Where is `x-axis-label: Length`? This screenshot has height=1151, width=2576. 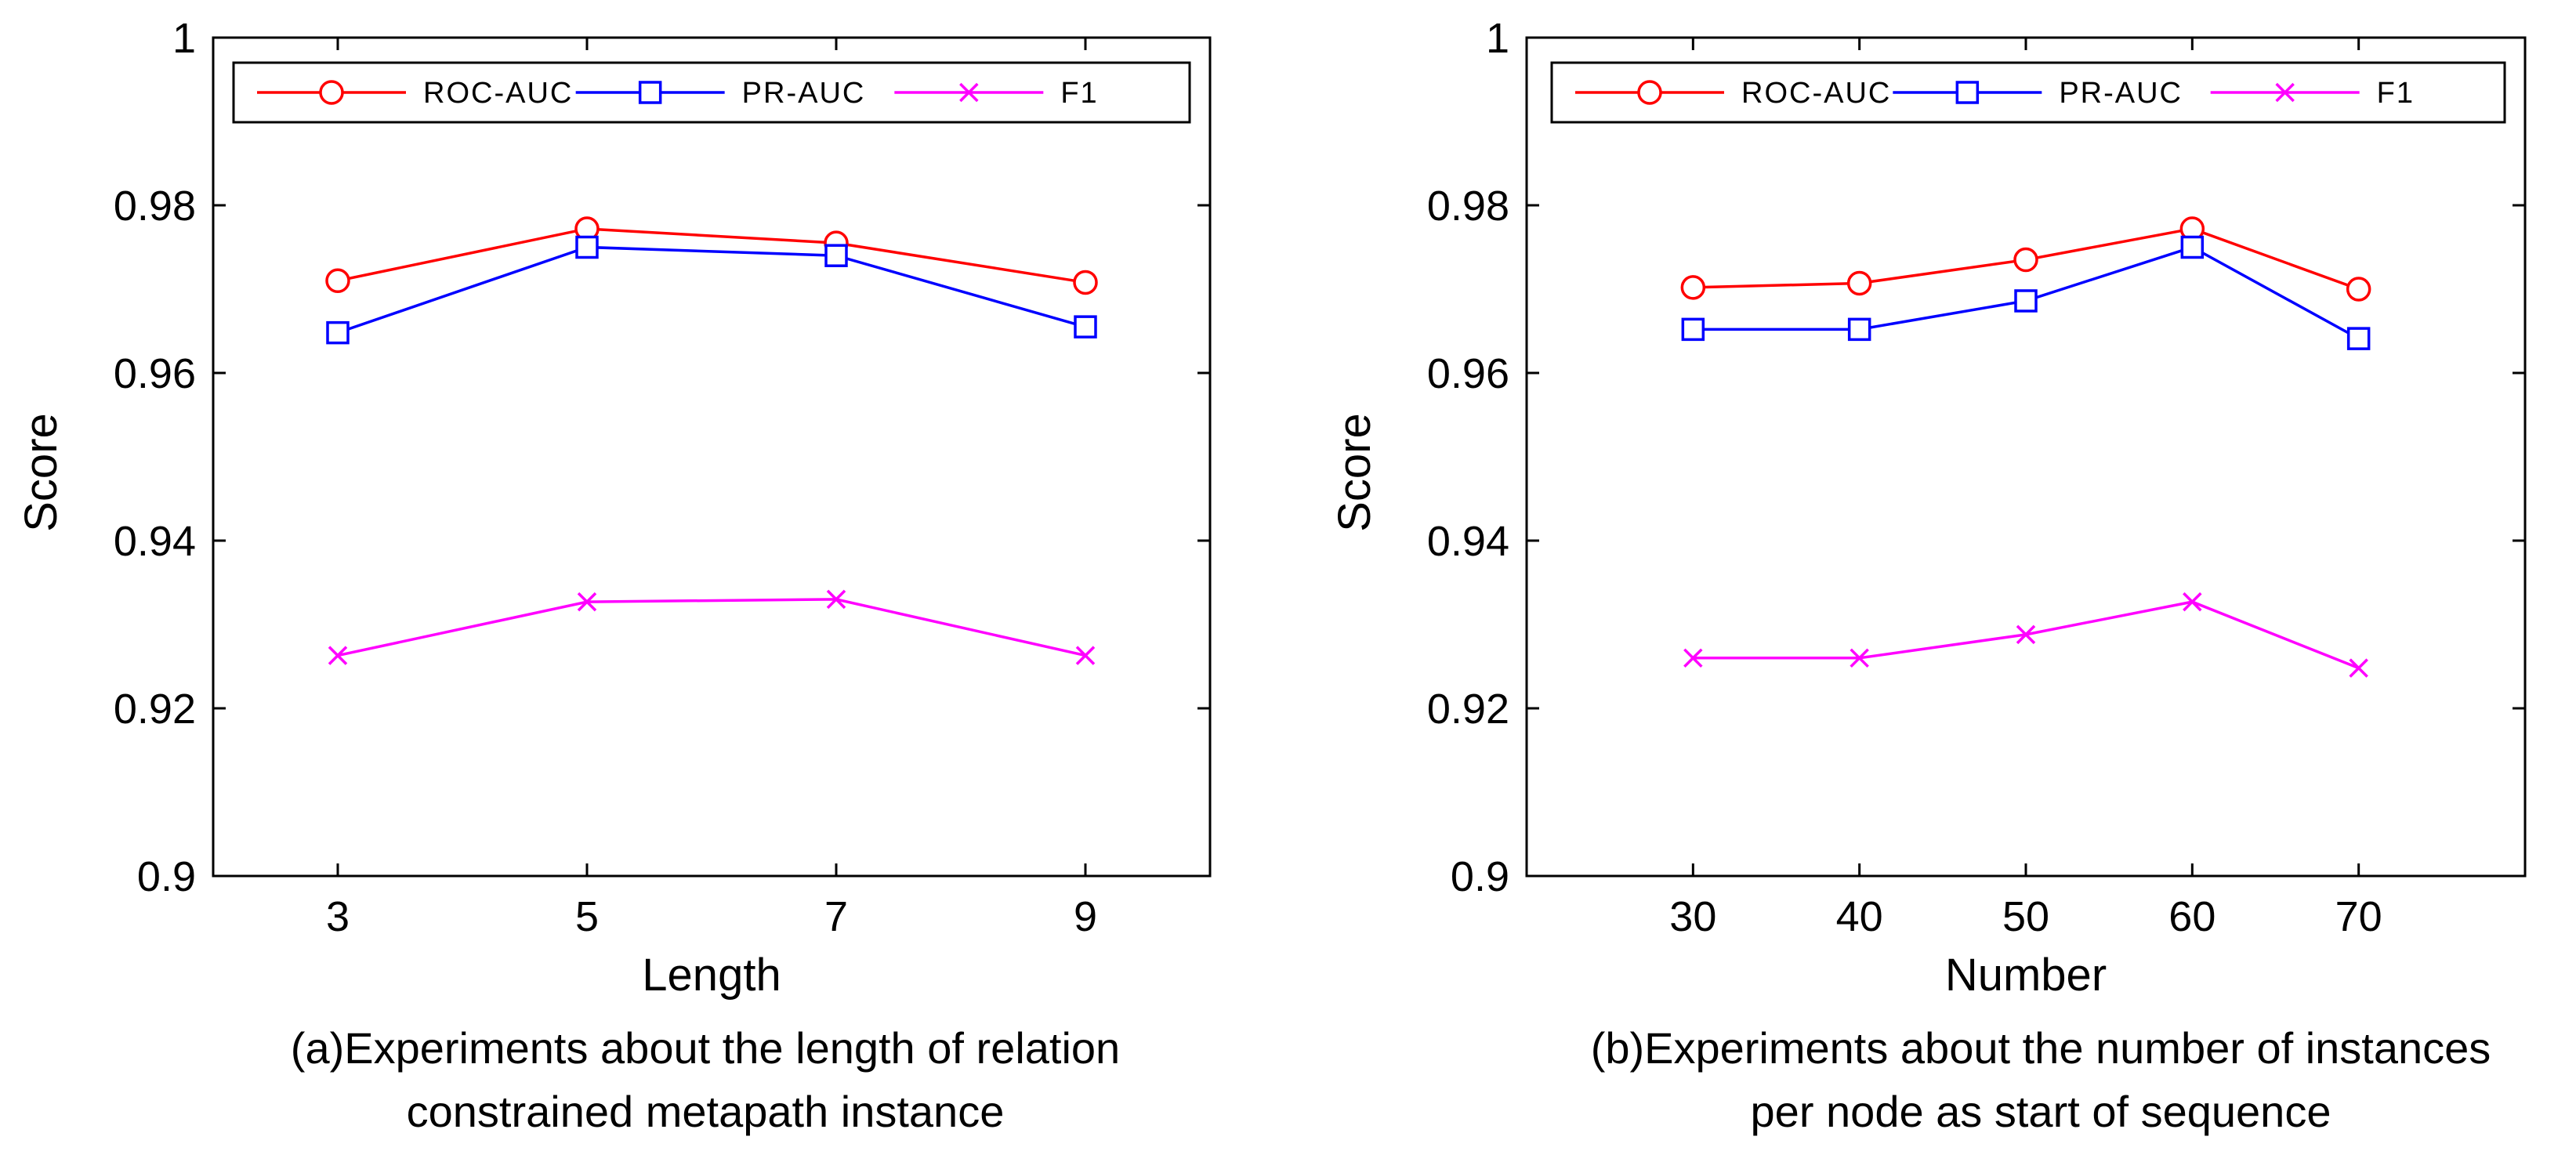 x-axis-label: Length is located at coordinates (711, 975).